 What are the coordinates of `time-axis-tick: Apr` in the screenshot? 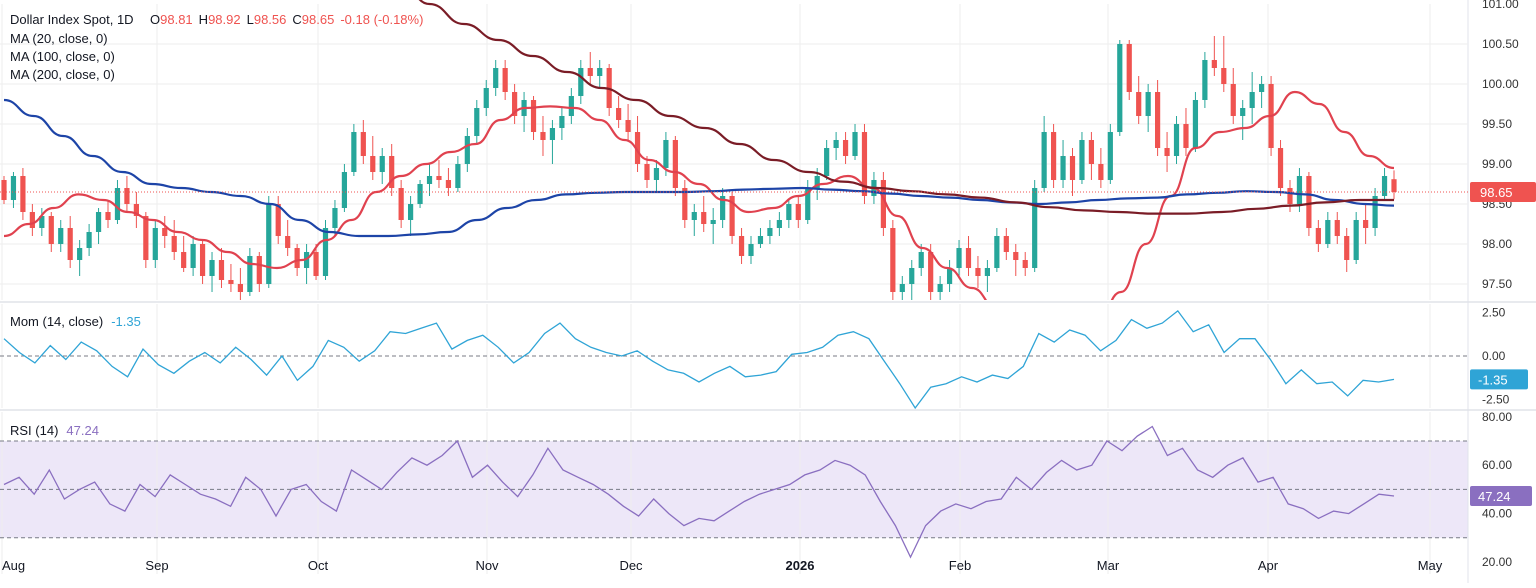 It's located at (1268, 565).